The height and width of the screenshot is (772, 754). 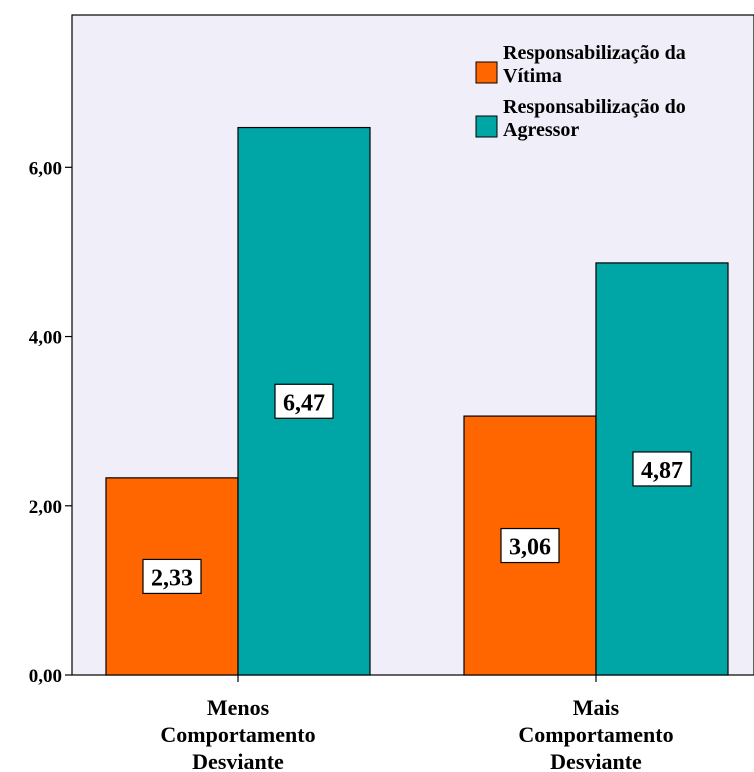 I want to click on legend-label: Responsabilização do, so click(x=594, y=107).